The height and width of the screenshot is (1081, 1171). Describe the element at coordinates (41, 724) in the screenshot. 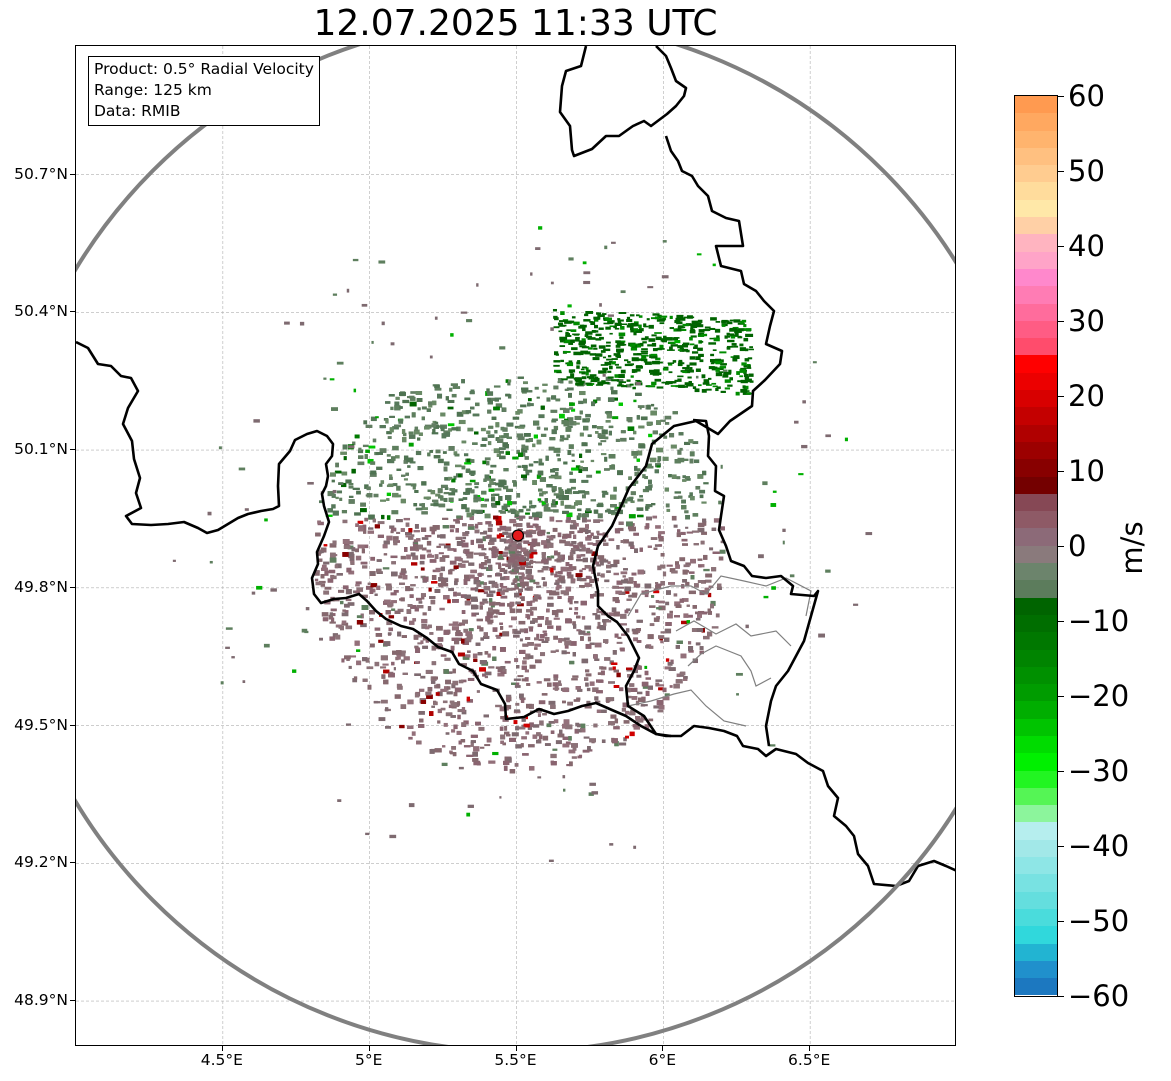

I see `y-tick-label: 49.5°N` at that location.